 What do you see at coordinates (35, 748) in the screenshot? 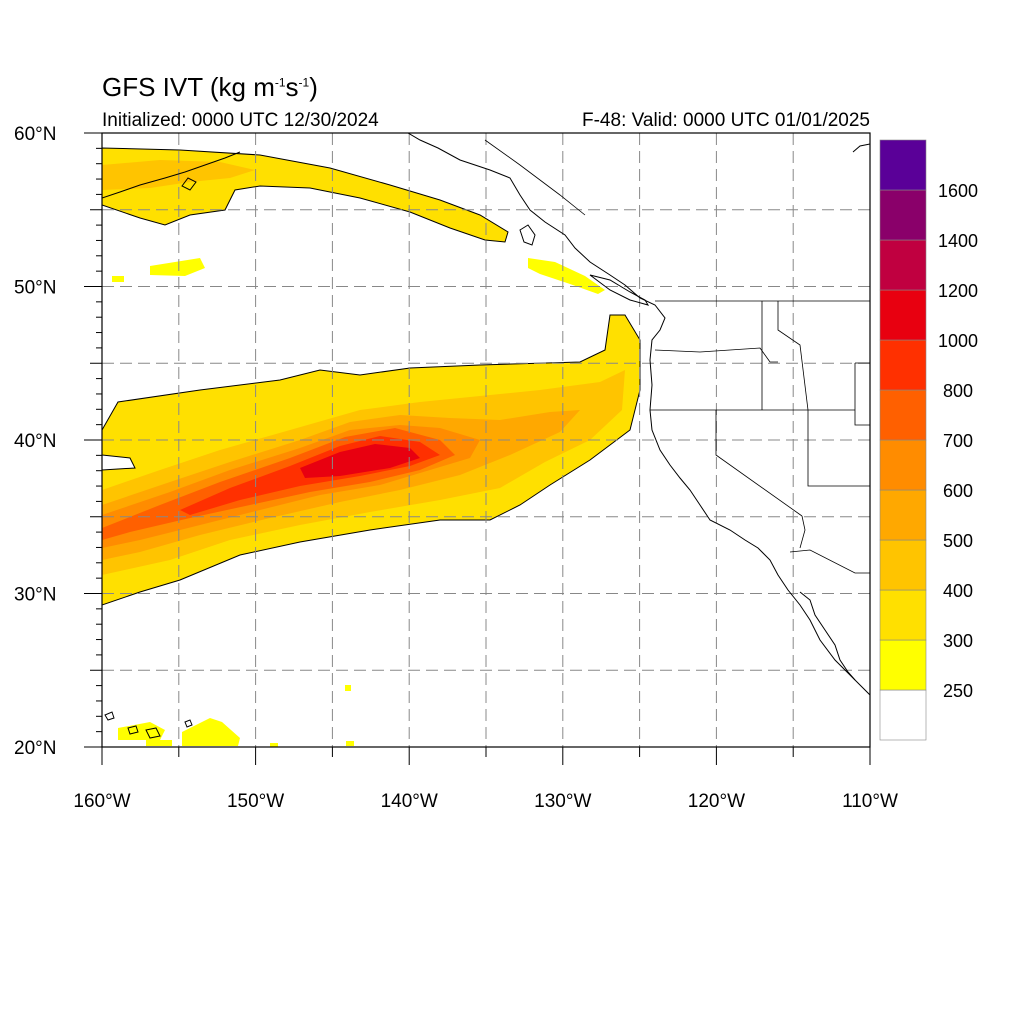
I see `lat-label: 20°N` at bounding box center [35, 748].